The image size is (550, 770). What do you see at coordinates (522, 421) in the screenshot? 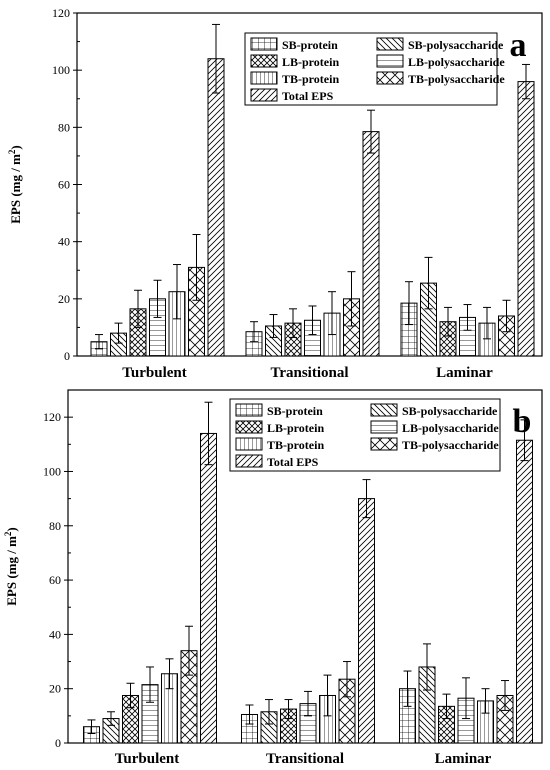
I see `panel-letter: b` at bounding box center [522, 421].